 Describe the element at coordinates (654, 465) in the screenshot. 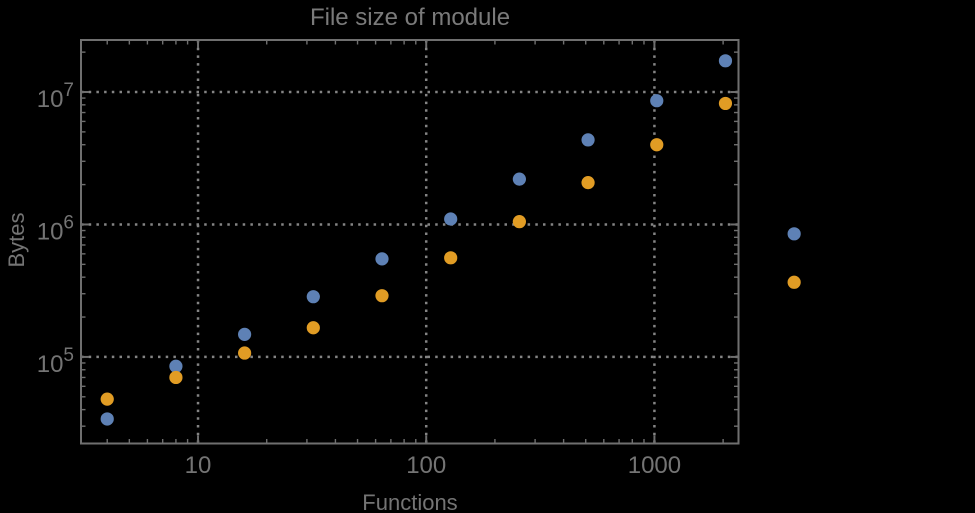

I see `x-tick-label-1000: 1000` at that location.